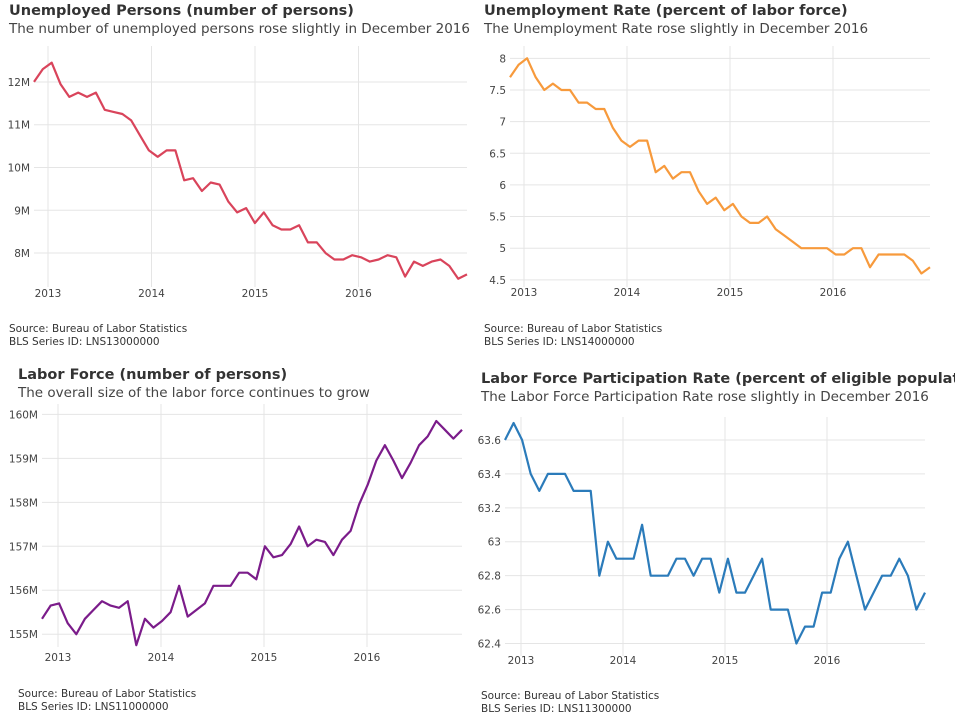 The width and height of the screenshot is (955, 723). Describe the element at coordinates (502, 59) in the screenshot. I see `y-tick-label: 8` at that location.